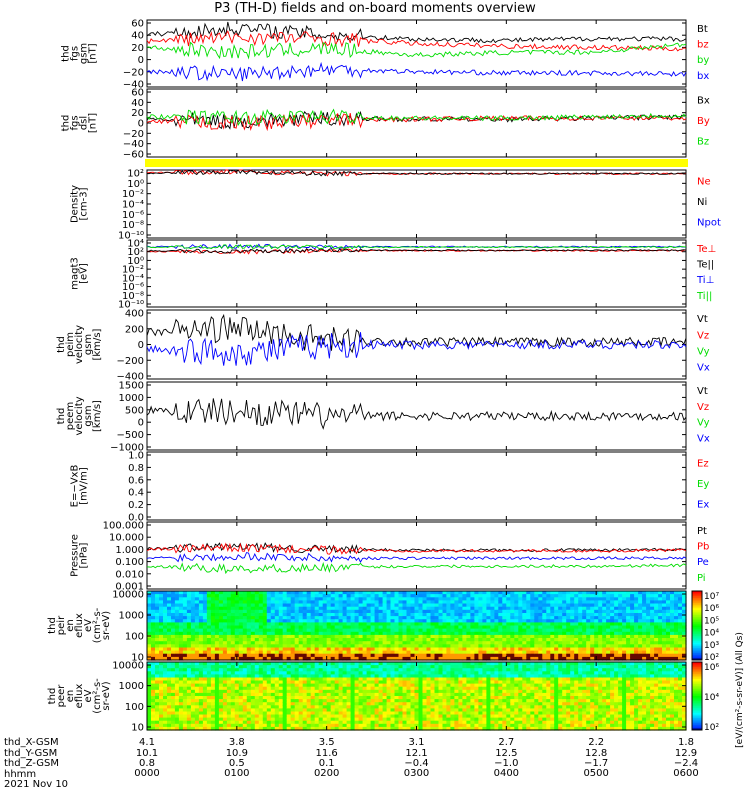  I want to click on series-line-fgs-dsl-By, so click(416, 122).